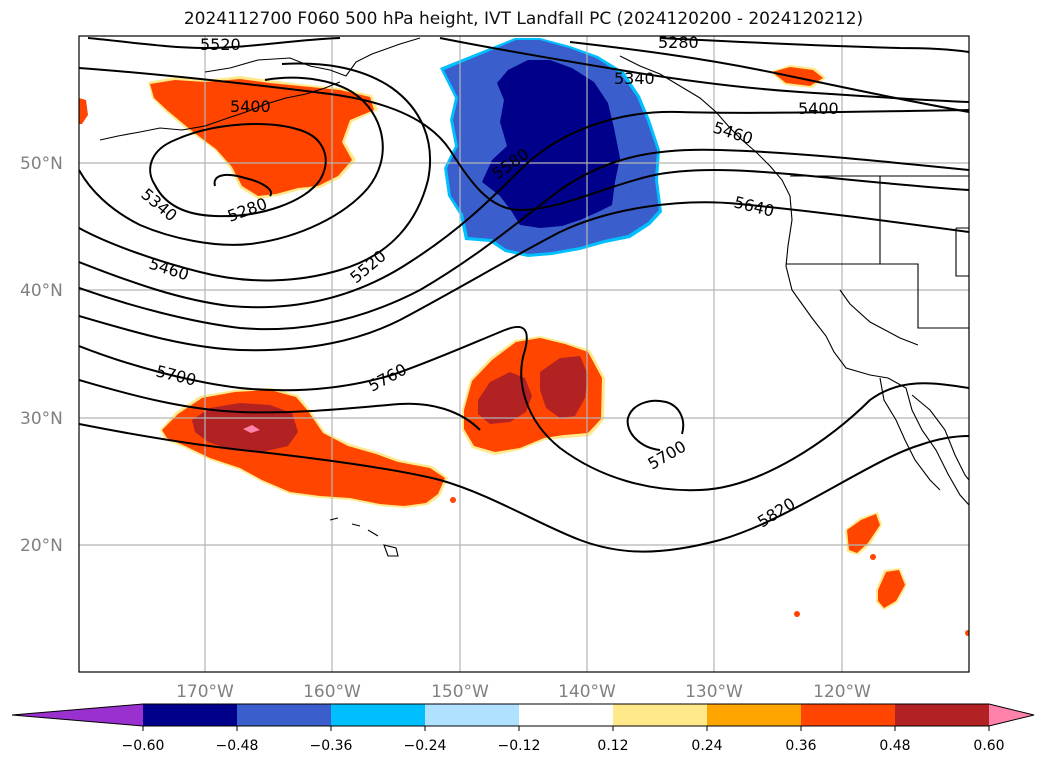 The image size is (1047, 765). I want to click on lat-label-30n: 30°N, so click(41, 419).